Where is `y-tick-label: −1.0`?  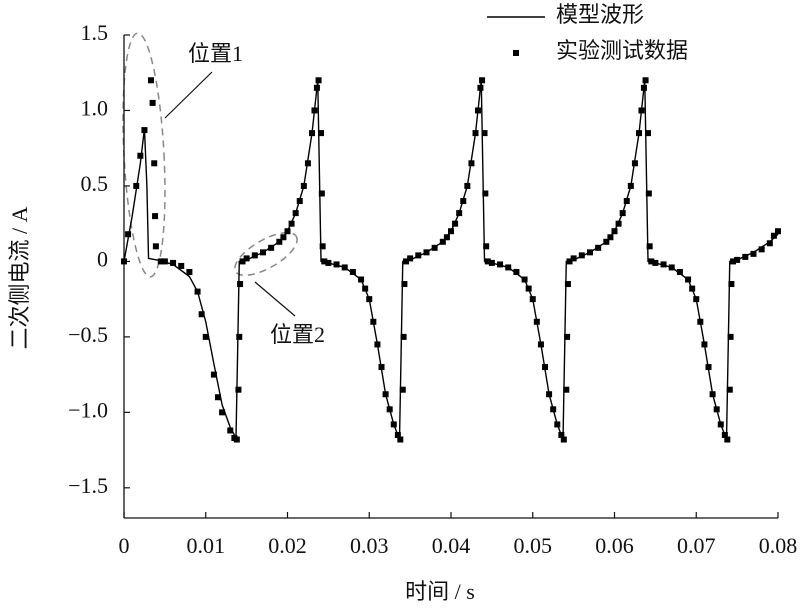 y-tick-label: −1.0 is located at coordinates (88, 409).